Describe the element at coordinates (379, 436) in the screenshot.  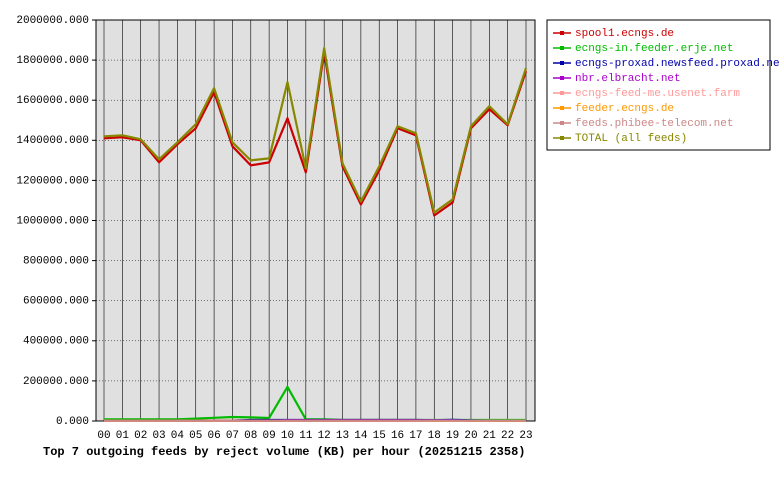
I see `x-tick-label: 15` at that location.